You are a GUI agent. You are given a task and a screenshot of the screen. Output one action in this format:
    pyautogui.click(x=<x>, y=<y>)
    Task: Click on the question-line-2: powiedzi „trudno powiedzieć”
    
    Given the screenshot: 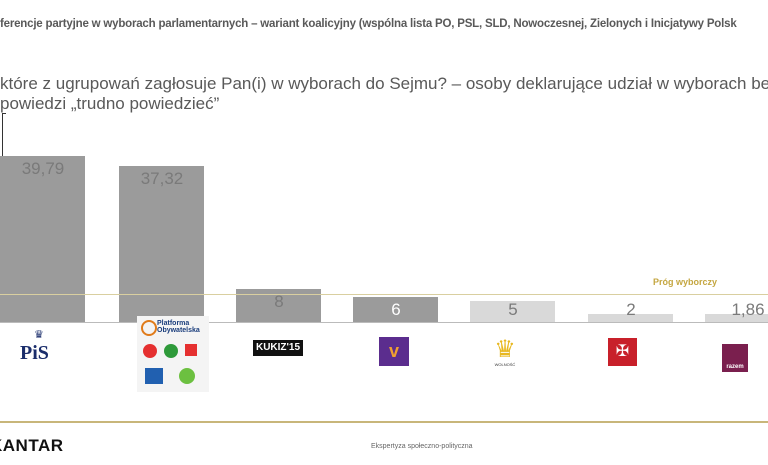 What is the action you would take?
    pyautogui.click(x=110, y=103)
    